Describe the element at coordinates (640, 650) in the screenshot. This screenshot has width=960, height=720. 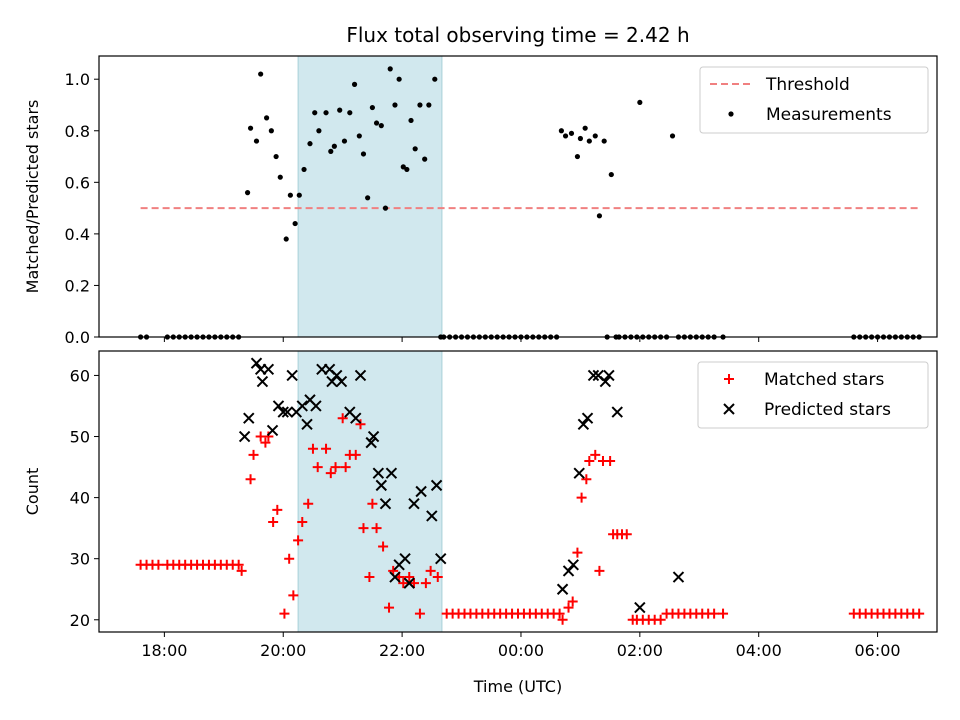
I see `x-tick-label: 02:00` at that location.